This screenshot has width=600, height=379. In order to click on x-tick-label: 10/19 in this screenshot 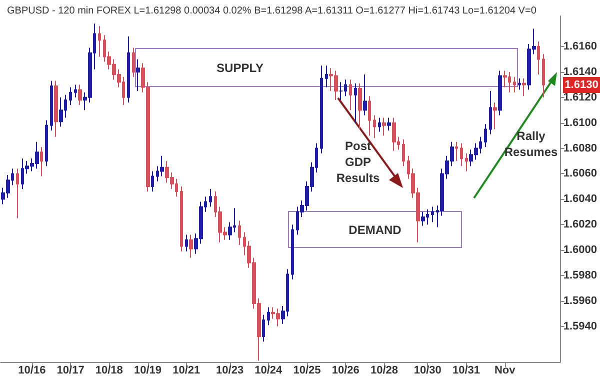, I will do `click(148, 370)`.